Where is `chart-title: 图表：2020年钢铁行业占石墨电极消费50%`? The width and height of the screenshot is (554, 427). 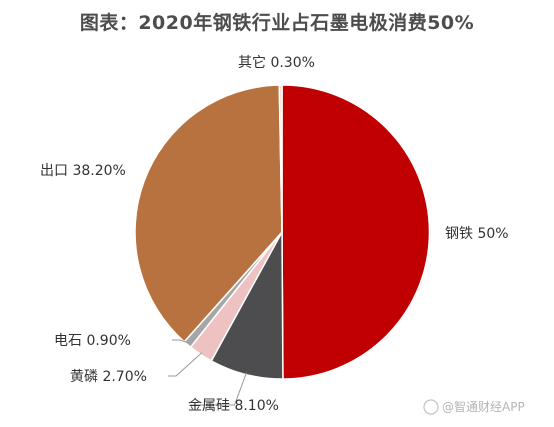 chart-title: 图表：2020年钢铁行业占石墨电极消费50% is located at coordinates (277, 23).